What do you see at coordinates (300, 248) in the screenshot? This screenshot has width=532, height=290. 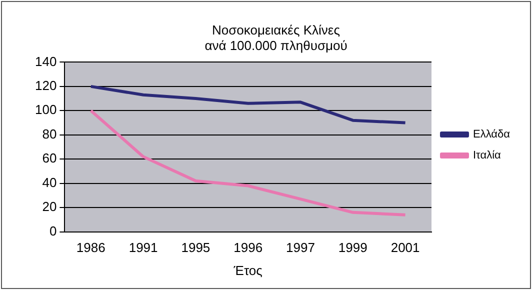 I see `x-tick-label: 1997` at bounding box center [300, 248].